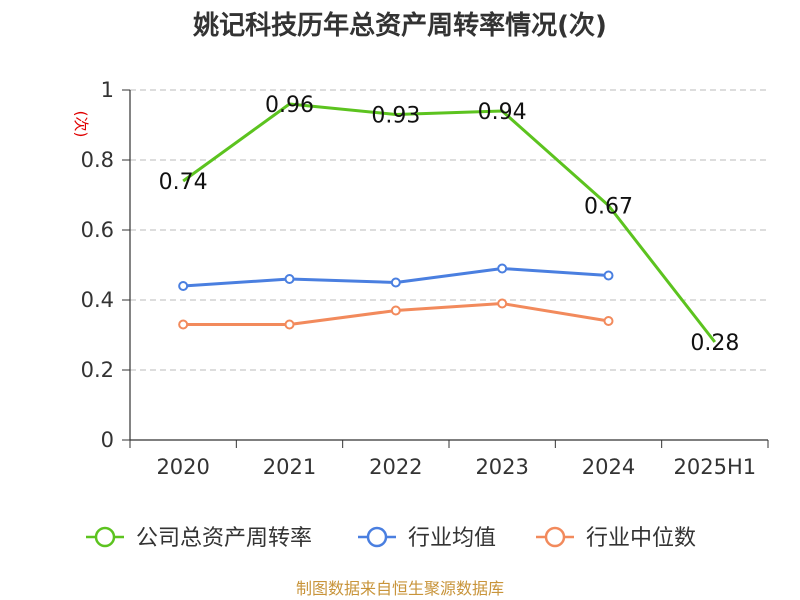 The height and width of the screenshot is (600, 800). Describe the element at coordinates (97, 160) in the screenshot. I see `y-tick-label: 0.8` at that location.